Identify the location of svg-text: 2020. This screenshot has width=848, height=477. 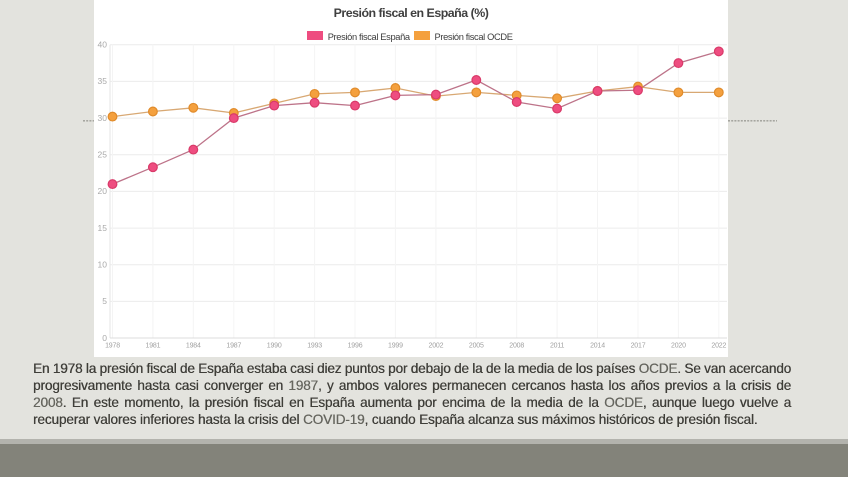
(678, 346).